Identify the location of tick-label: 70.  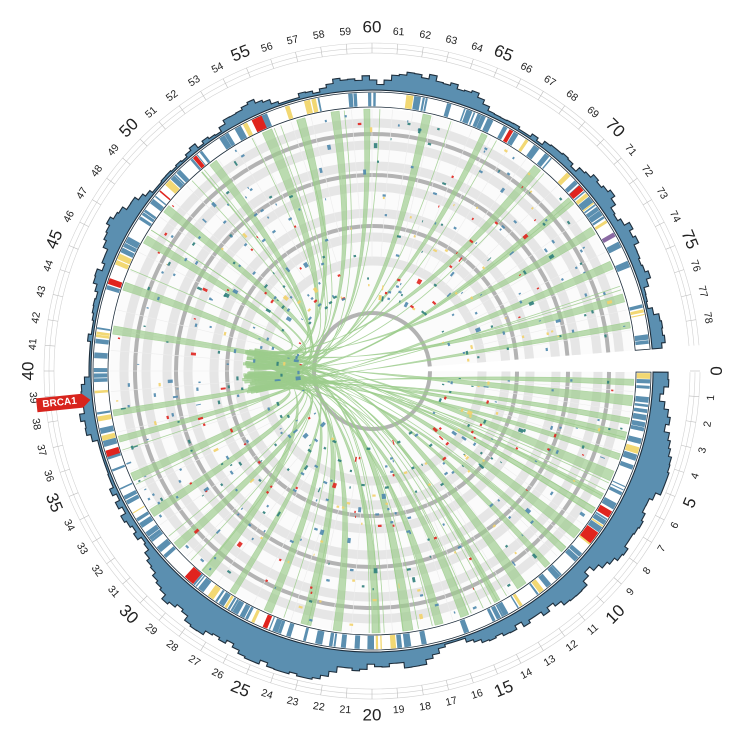
(615, 127).